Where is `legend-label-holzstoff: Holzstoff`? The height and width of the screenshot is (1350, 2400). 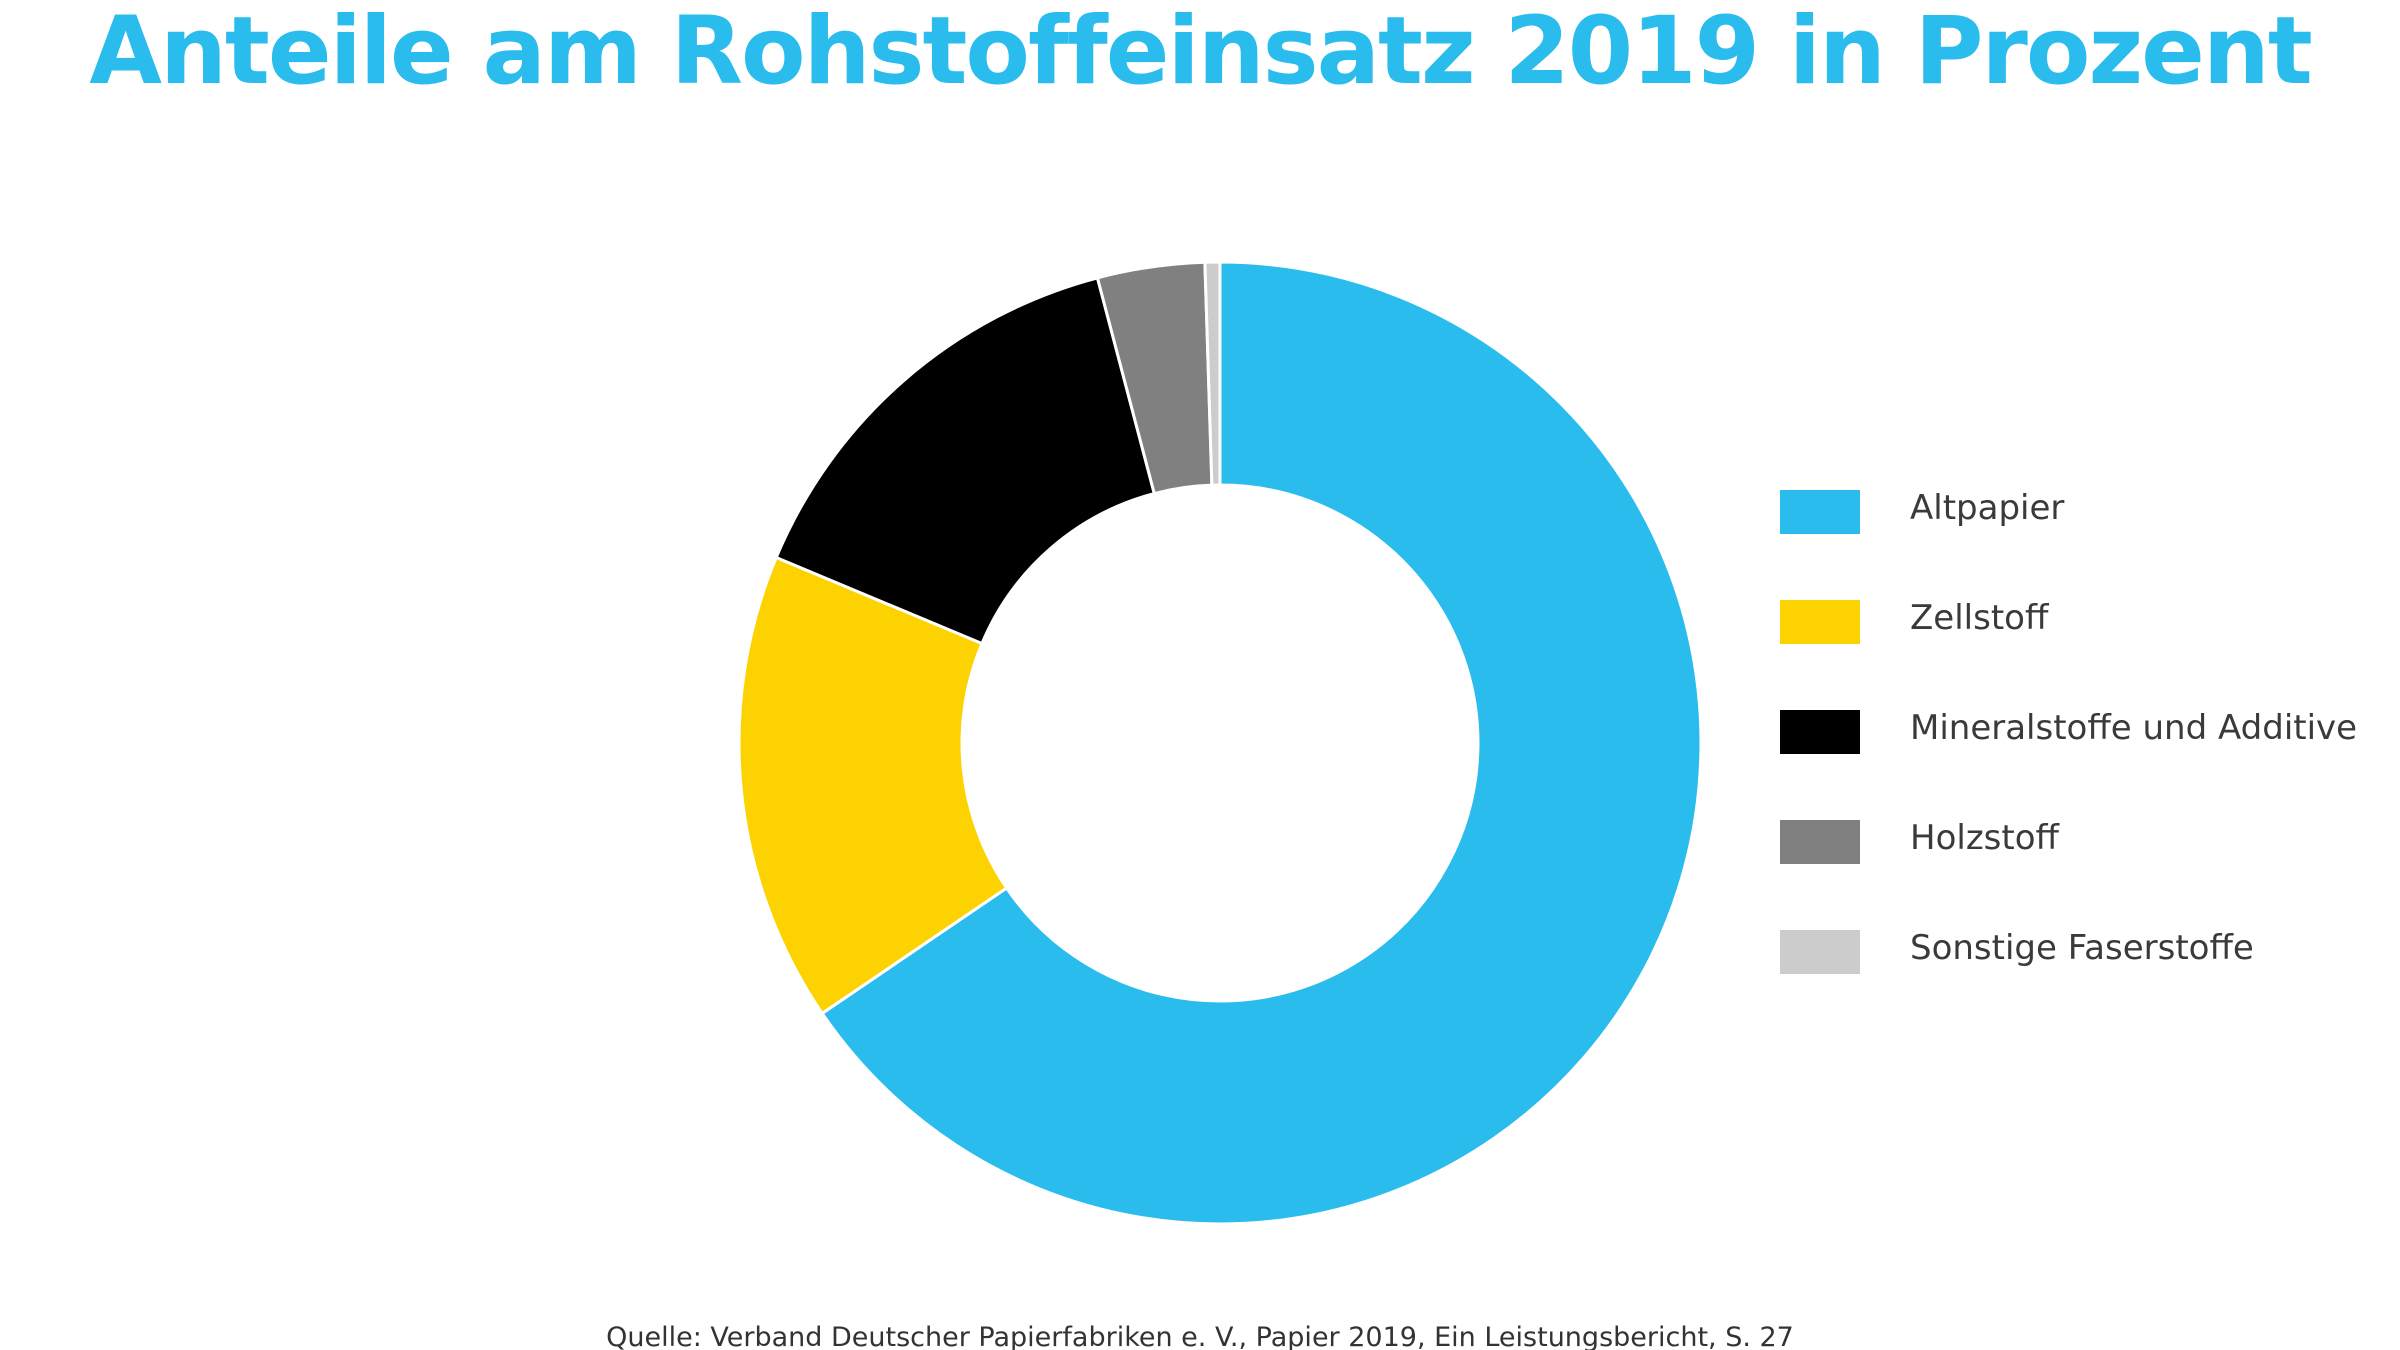 legend-label-holzstoff: Holzstoff is located at coordinates (1984, 838).